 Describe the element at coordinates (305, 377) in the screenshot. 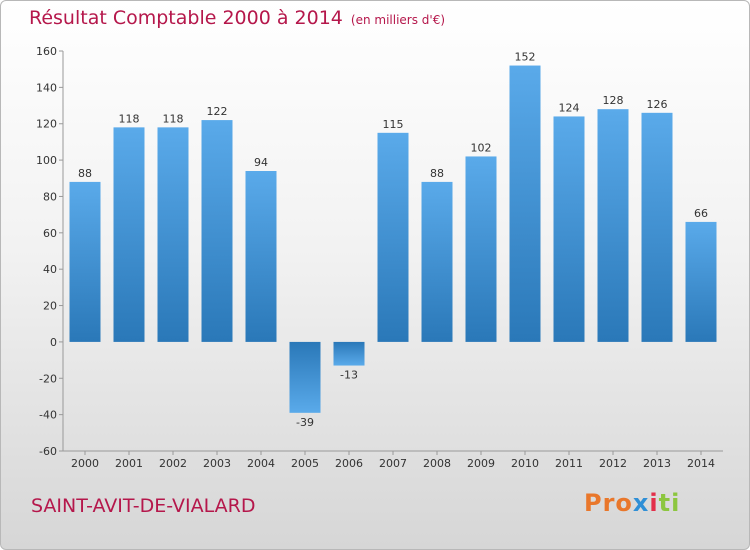

I see `bar-2005` at that location.